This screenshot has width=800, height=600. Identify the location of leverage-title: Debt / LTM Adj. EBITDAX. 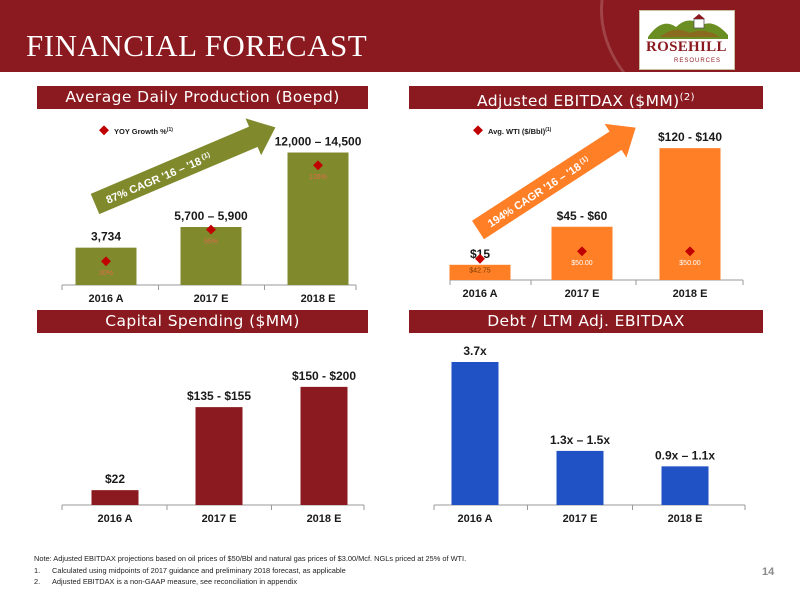
(586, 321).